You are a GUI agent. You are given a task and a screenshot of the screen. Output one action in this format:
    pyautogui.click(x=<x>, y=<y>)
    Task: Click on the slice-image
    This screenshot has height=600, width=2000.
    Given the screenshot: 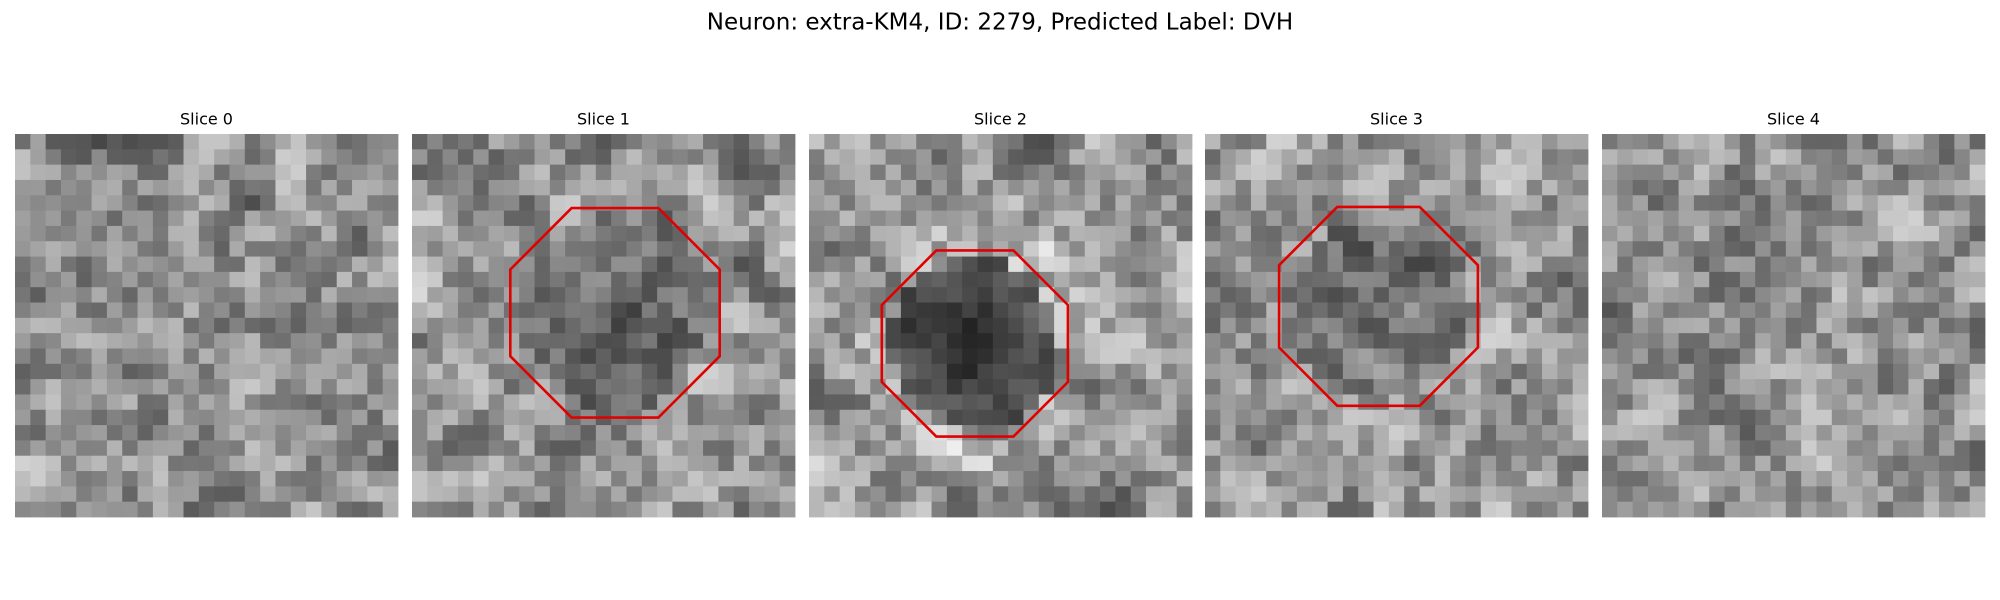 What is the action you would take?
    pyautogui.click(x=604, y=326)
    